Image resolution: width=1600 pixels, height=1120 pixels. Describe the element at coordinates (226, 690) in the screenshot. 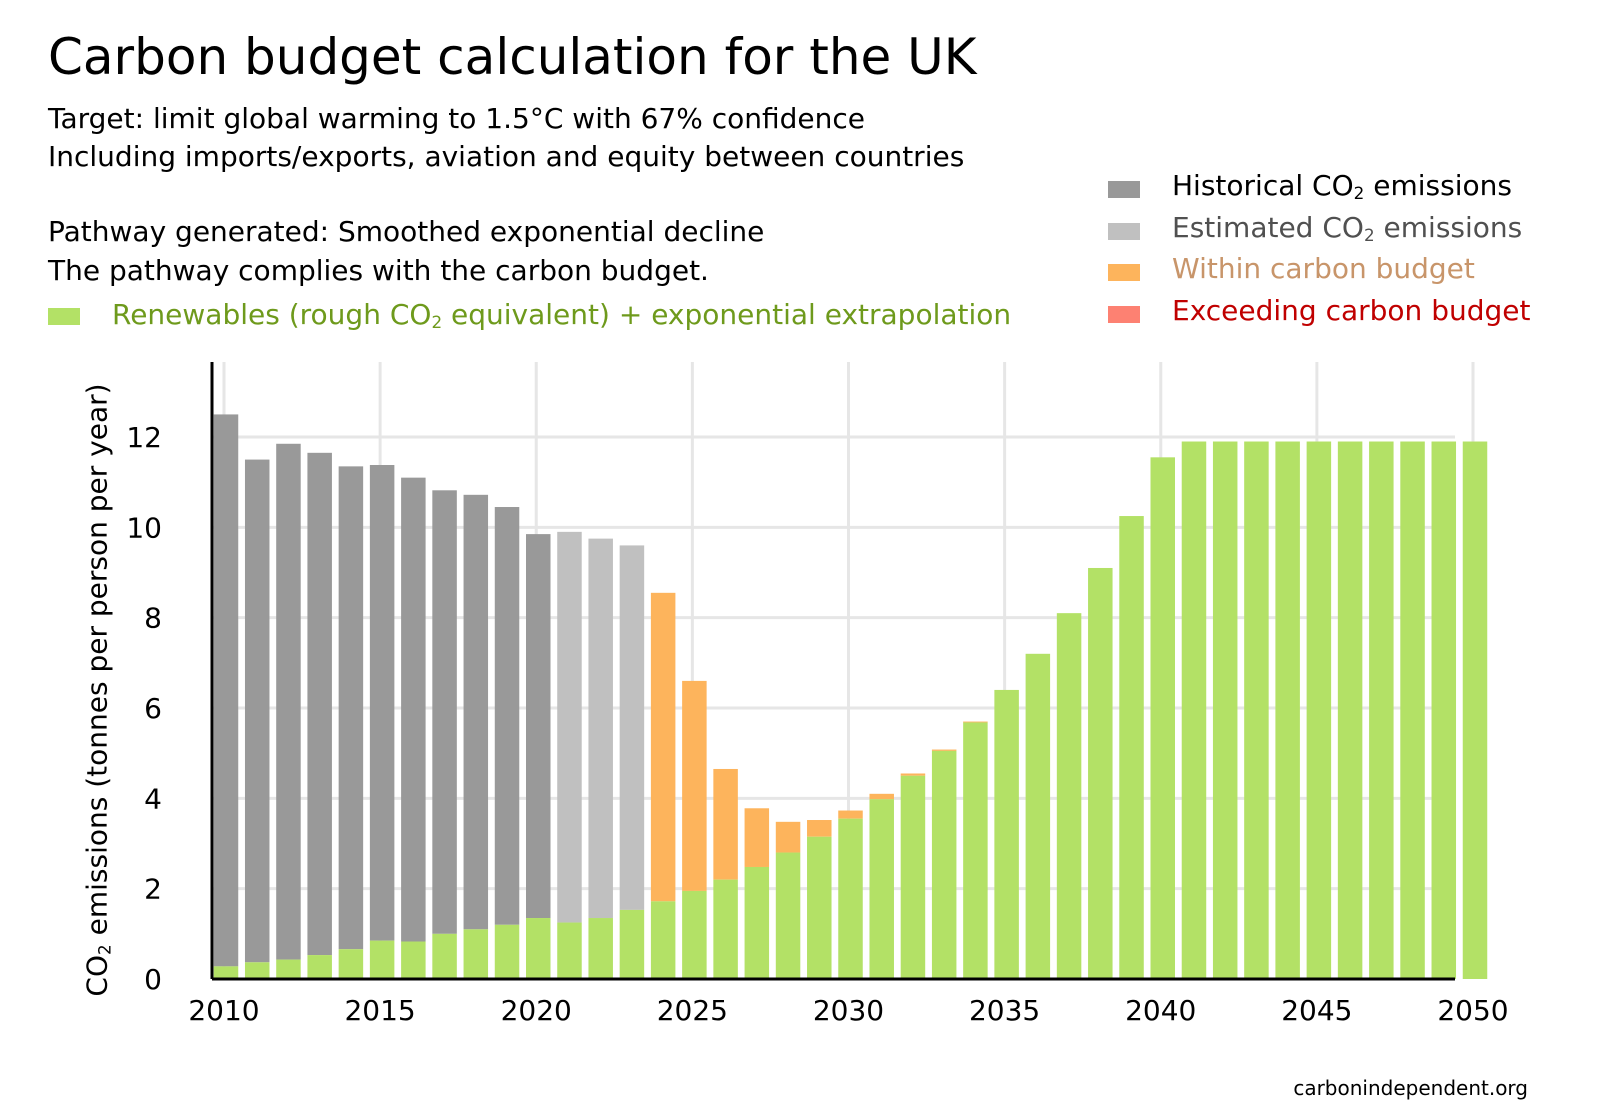

I see `bar-historical-2010` at that location.